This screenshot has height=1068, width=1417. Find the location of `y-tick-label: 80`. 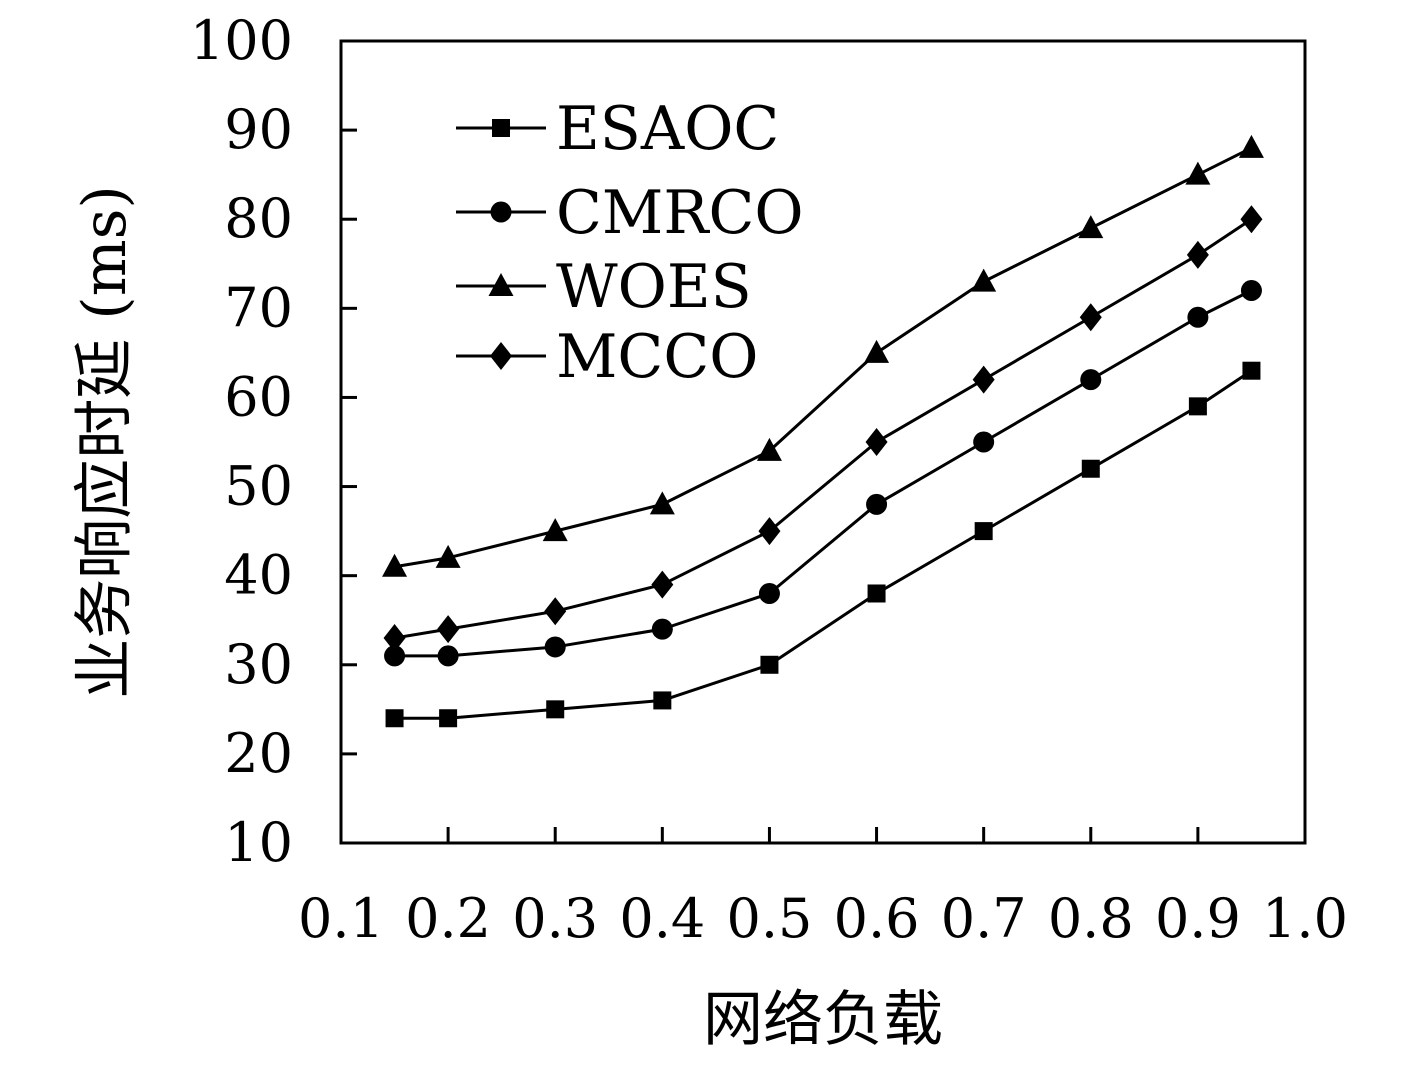

y-tick-label: 80 is located at coordinates (258, 218).